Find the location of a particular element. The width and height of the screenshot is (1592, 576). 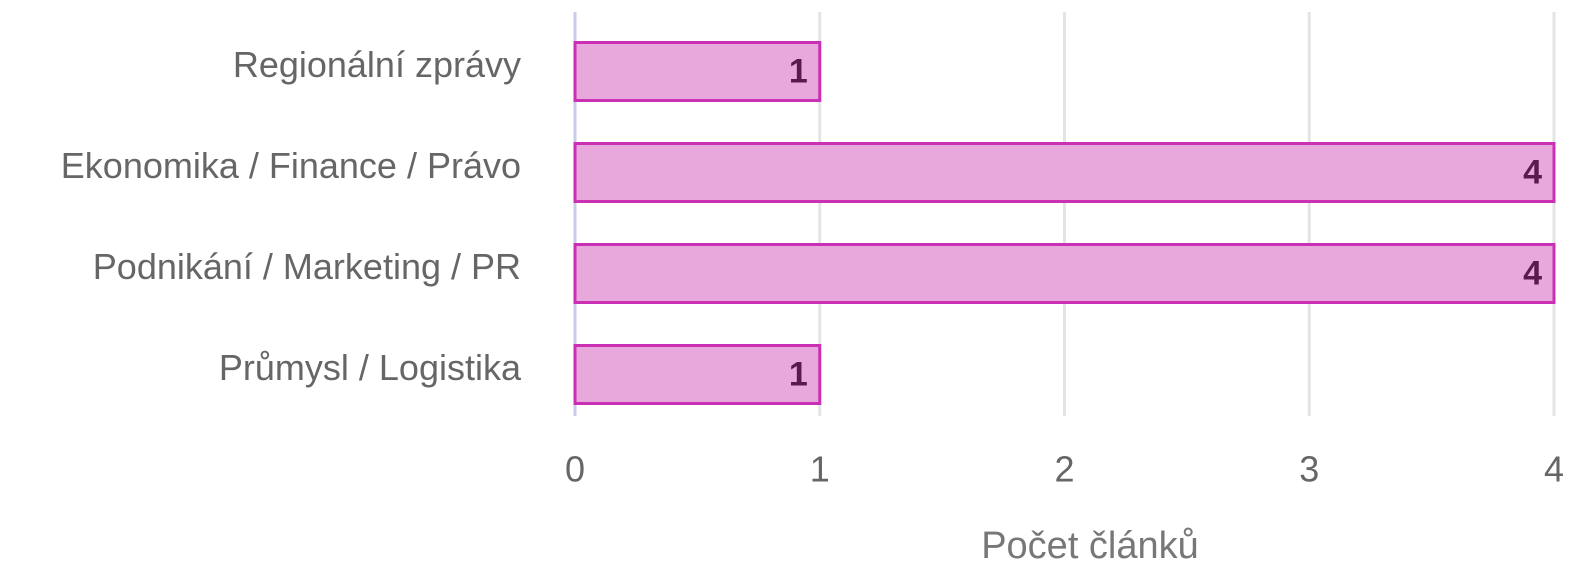

y-tick-label: Regionální zprávy is located at coordinates (377, 64).